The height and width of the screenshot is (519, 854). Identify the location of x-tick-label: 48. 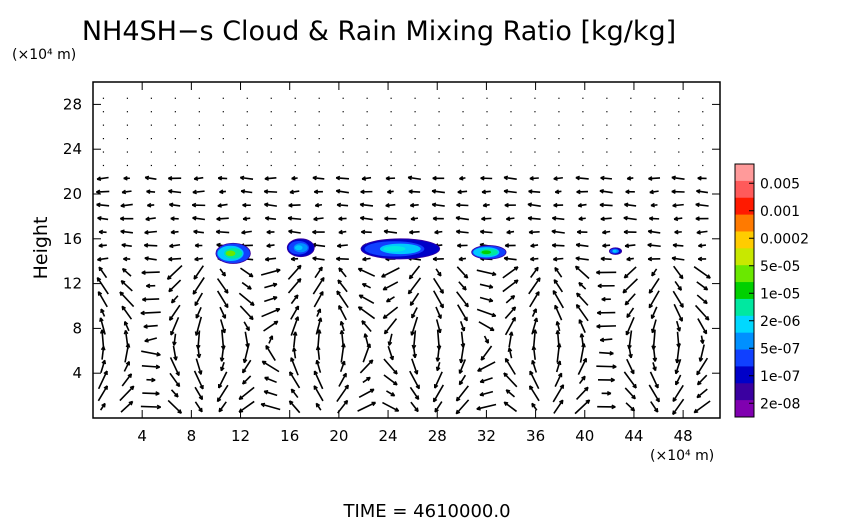
(683, 436).